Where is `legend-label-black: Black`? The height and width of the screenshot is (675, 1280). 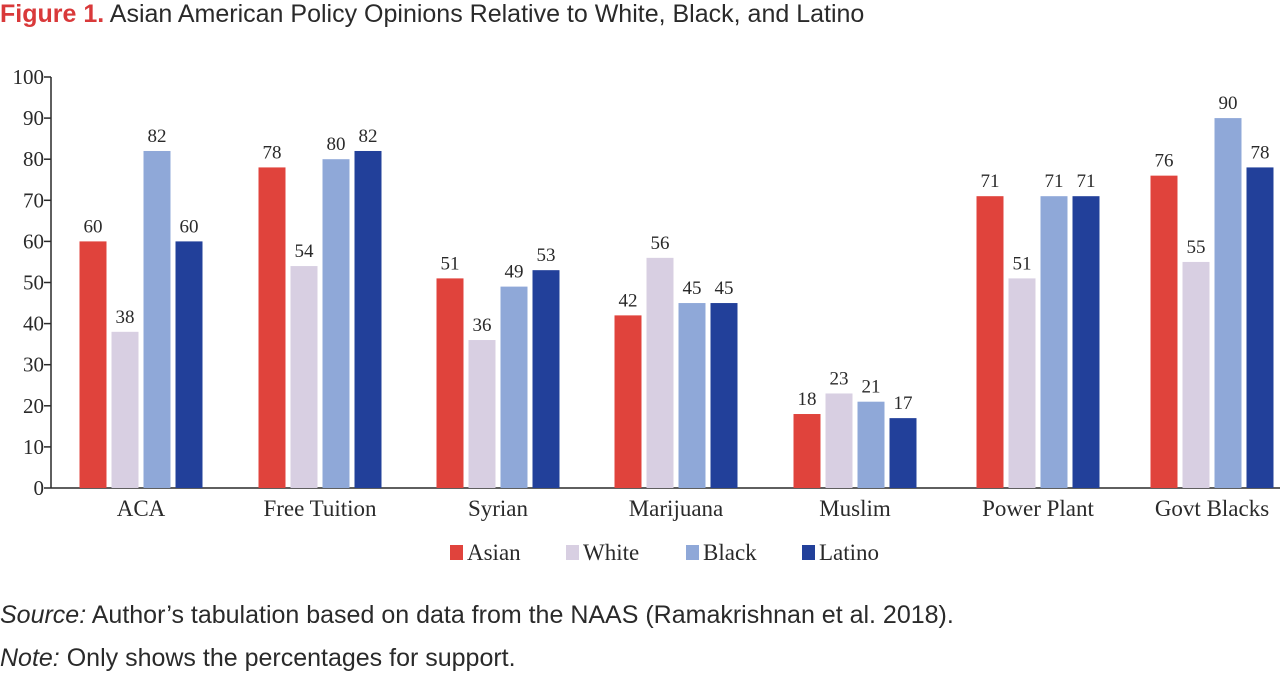 legend-label-black: Black is located at coordinates (730, 552).